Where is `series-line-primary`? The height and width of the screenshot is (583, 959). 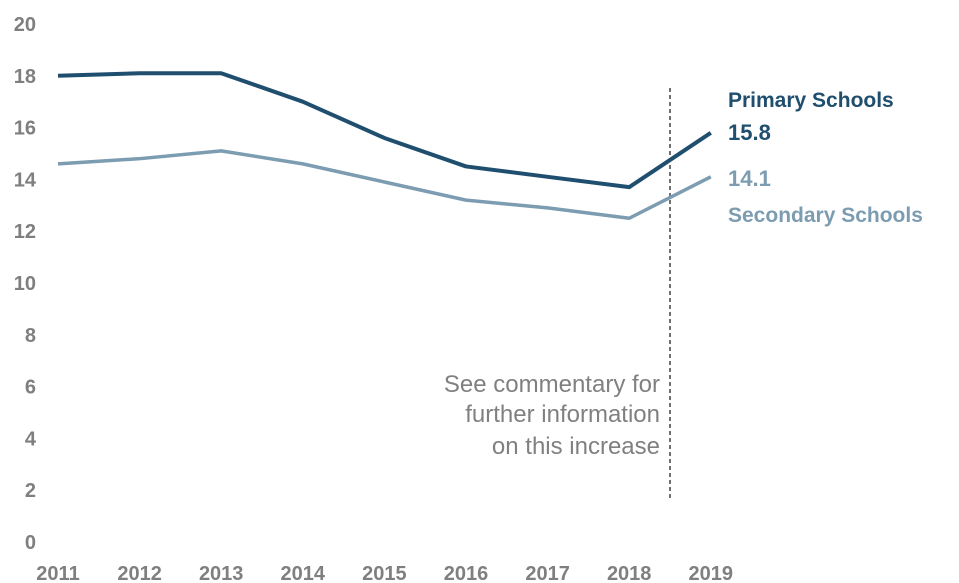 series-line-primary is located at coordinates (384, 130).